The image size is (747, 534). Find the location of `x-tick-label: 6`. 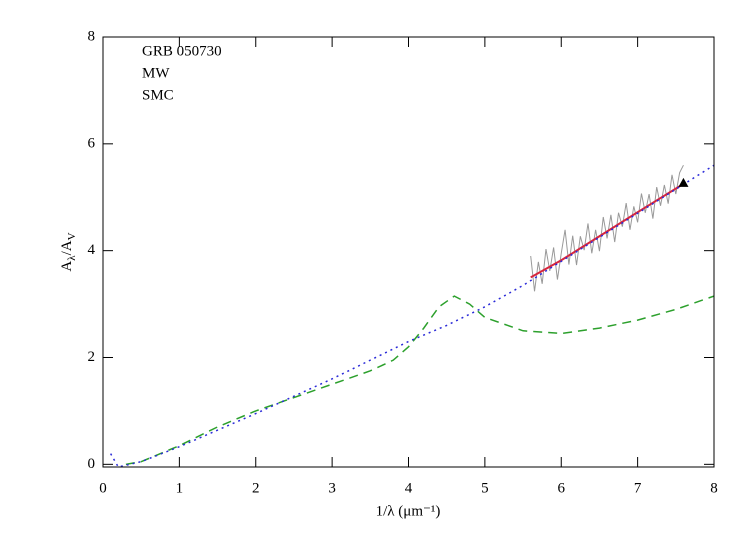

x-tick-label: 6 is located at coordinates (562, 488).